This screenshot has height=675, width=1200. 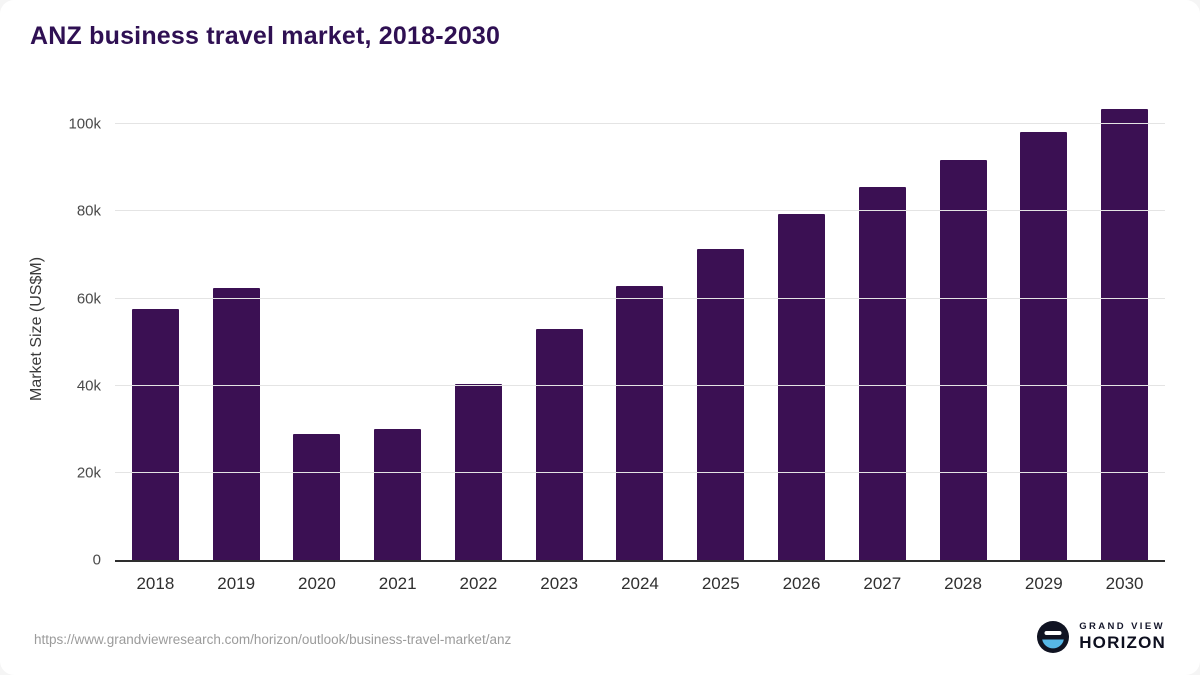 What do you see at coordinates (84, 124) in the screenshot?
I see `y-tick-label: 100k` at bounding box center [84, 124].